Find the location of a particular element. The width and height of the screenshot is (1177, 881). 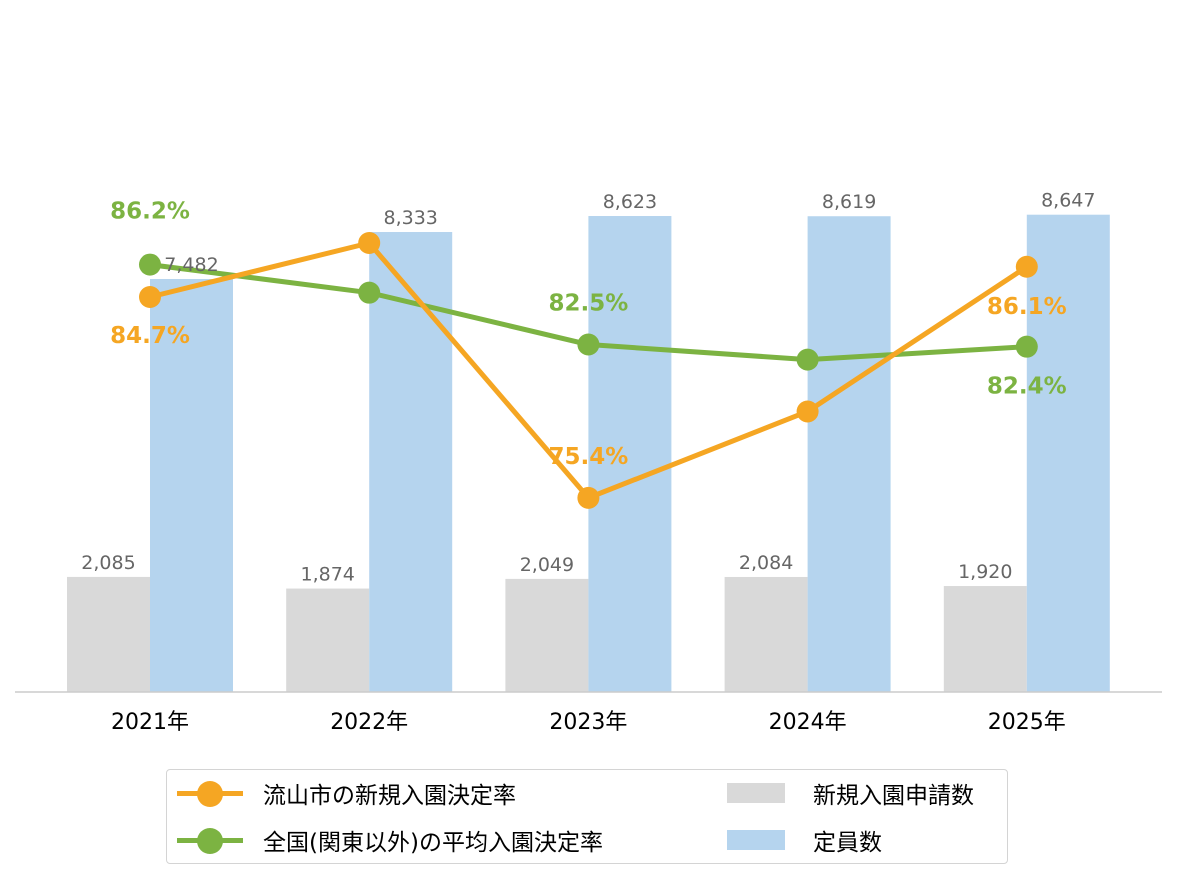

rate-label: 82.4% is located at coordinates (1027, 387).